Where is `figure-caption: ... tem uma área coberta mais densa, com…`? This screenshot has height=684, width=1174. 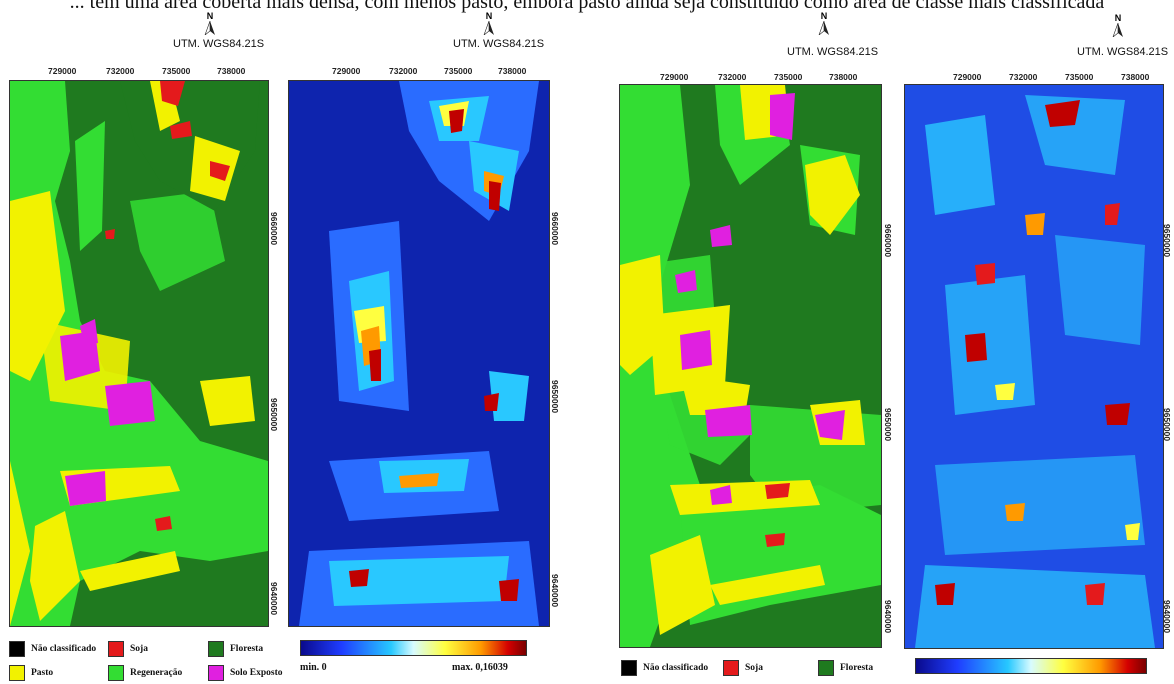
figure-caption: ... tem uma área coberta mais densa, com… is located at coordinates (587, 6).